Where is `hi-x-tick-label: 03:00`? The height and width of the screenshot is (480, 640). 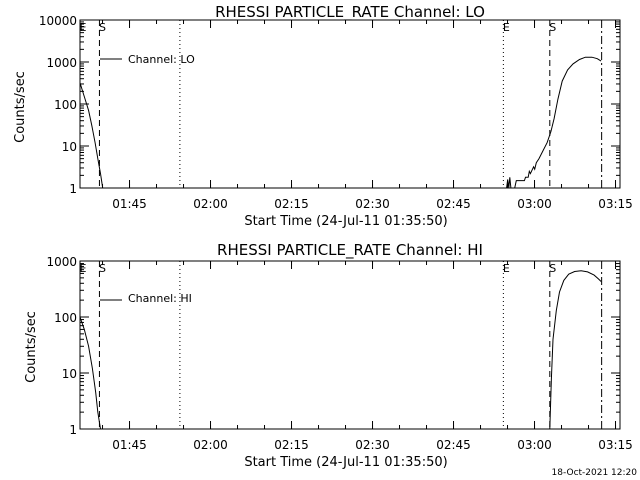 hi-x-tick-label: 03:00 is located at coordinates (534, 445).